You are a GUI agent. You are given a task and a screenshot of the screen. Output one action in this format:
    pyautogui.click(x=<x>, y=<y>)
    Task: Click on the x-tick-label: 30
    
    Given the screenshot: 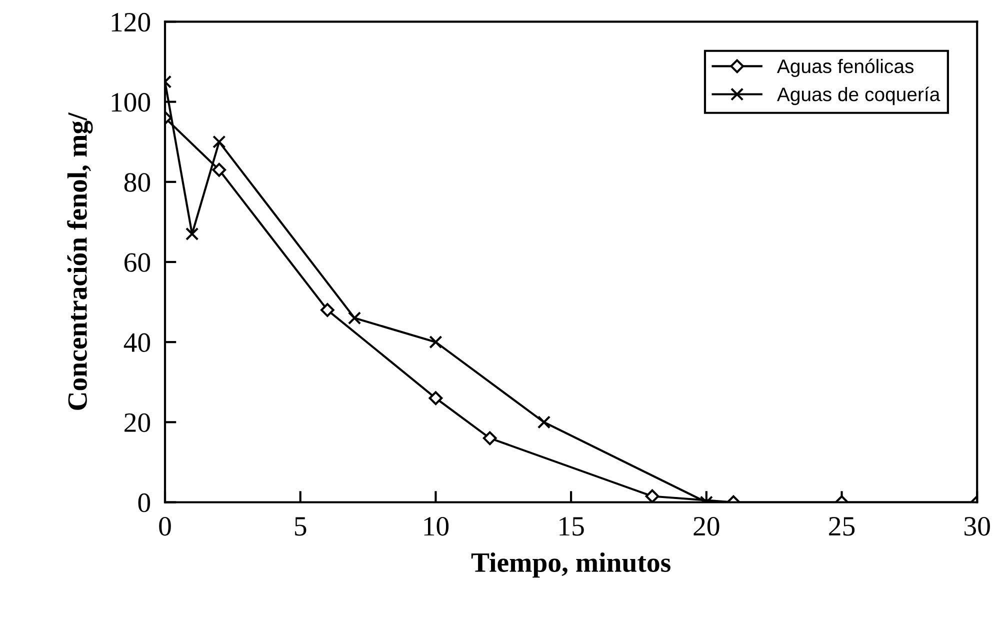 What is the action you would take?
    pyautogui.click(x=977, y=526)
    